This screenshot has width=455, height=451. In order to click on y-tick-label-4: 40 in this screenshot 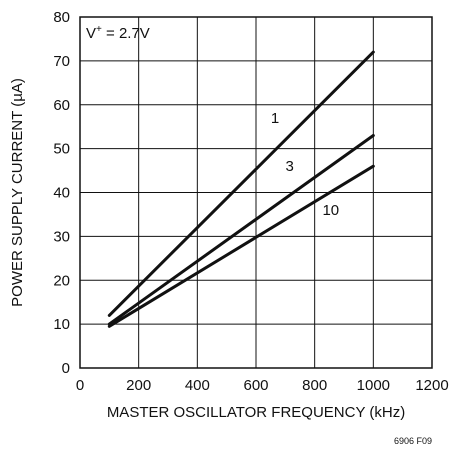, I will do `click(61, 193)`.